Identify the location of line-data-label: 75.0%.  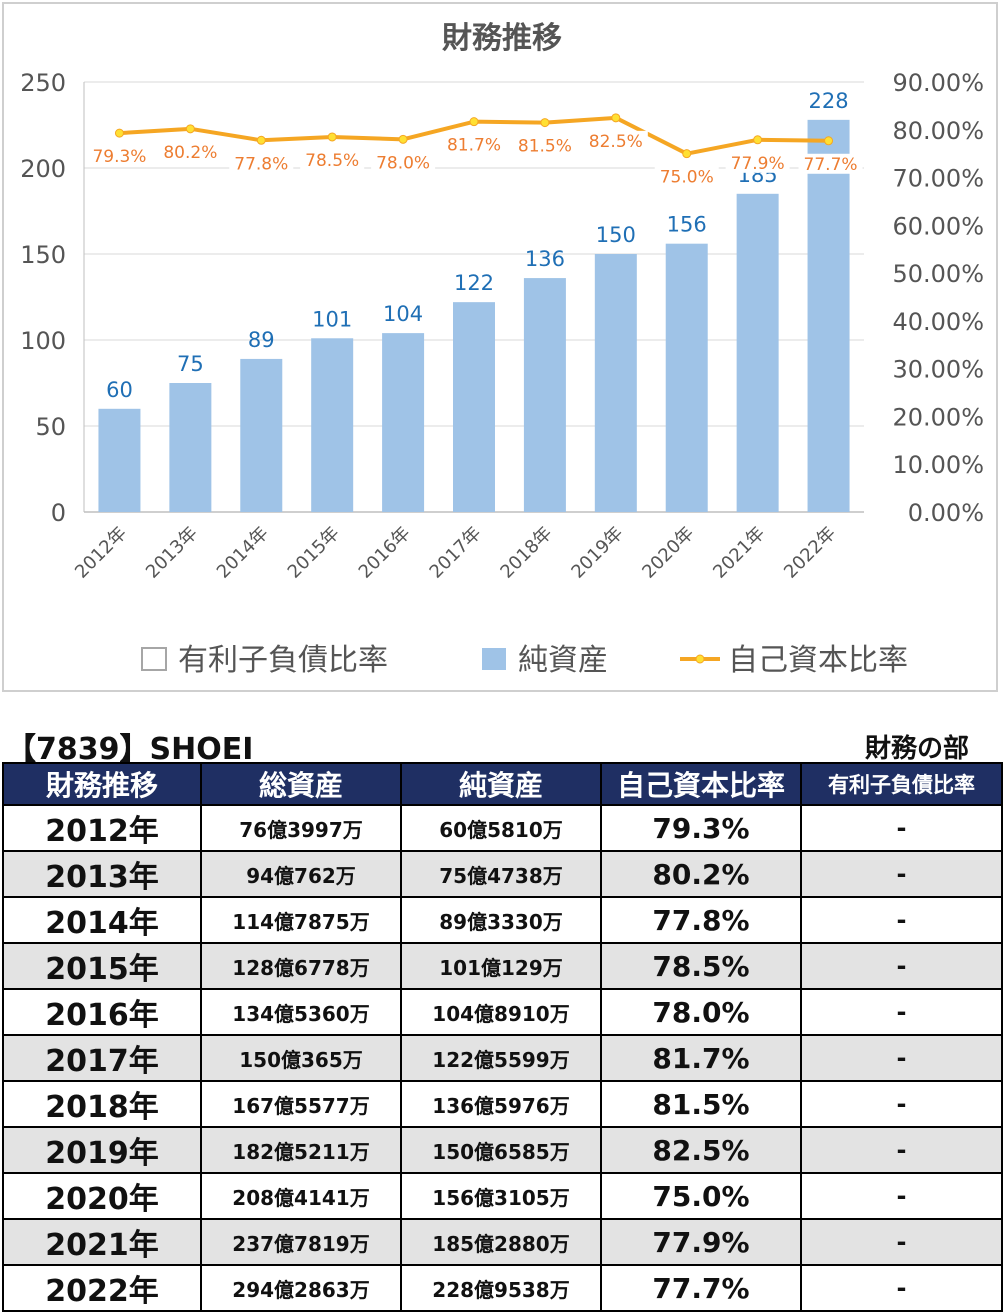
(687, 178).